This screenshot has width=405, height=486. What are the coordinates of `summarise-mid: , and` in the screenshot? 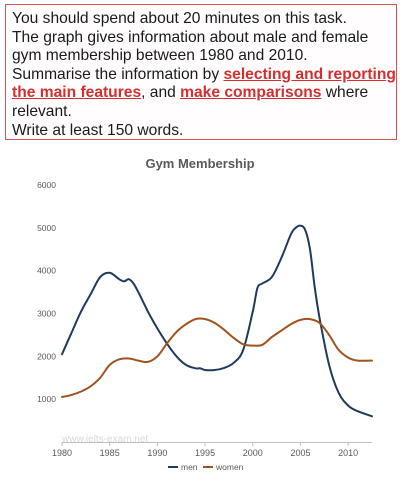 It's located at (161, 93).